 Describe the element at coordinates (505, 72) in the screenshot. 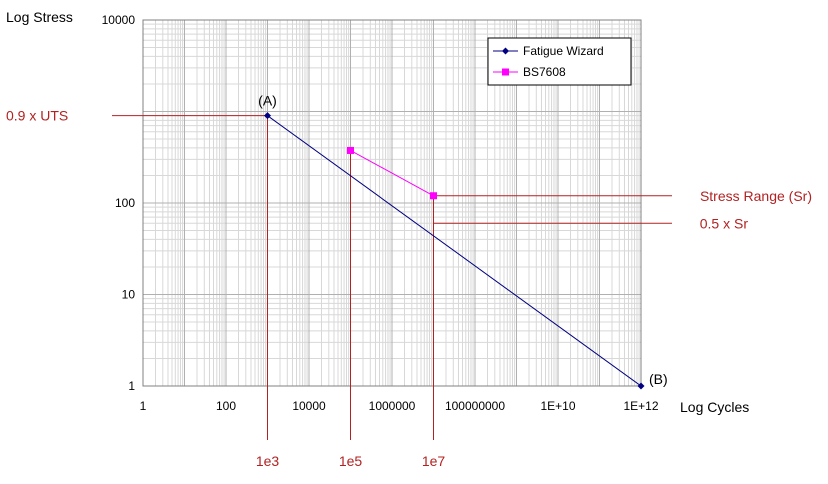

I see `legend-marker-square` at that location.